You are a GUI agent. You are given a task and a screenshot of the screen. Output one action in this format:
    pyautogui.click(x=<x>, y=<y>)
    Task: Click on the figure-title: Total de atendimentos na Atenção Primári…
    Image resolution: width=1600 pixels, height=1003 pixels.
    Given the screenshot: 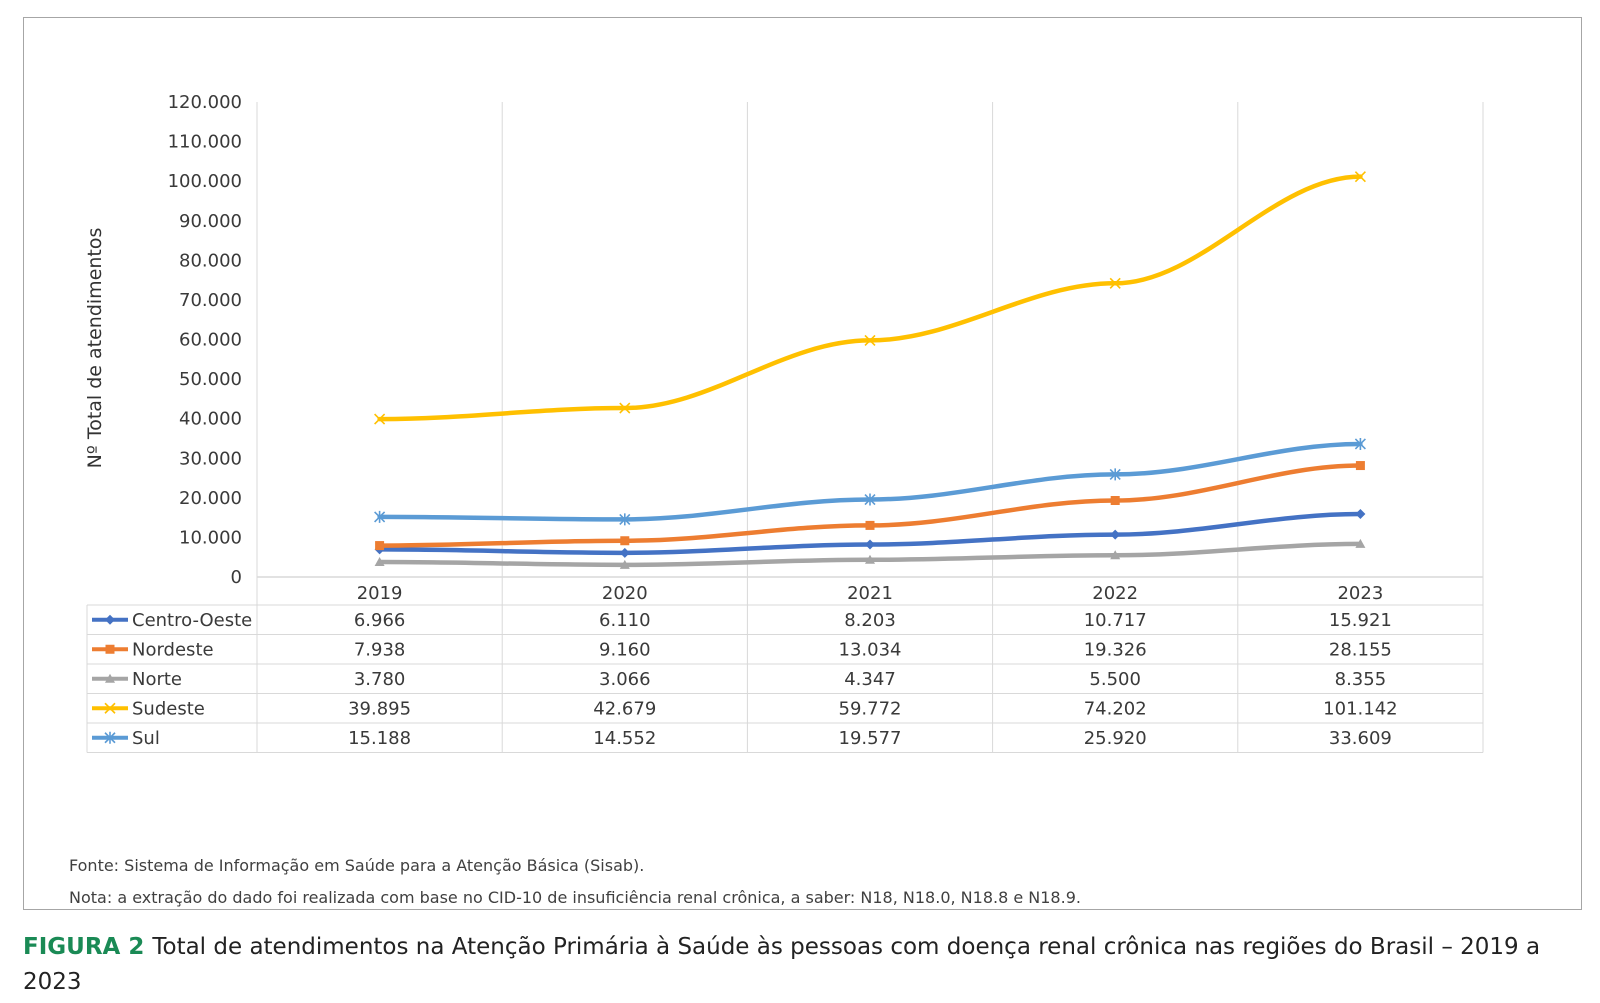 What is the action you would take?
    pyautogui.click(x=782, y=964)
    